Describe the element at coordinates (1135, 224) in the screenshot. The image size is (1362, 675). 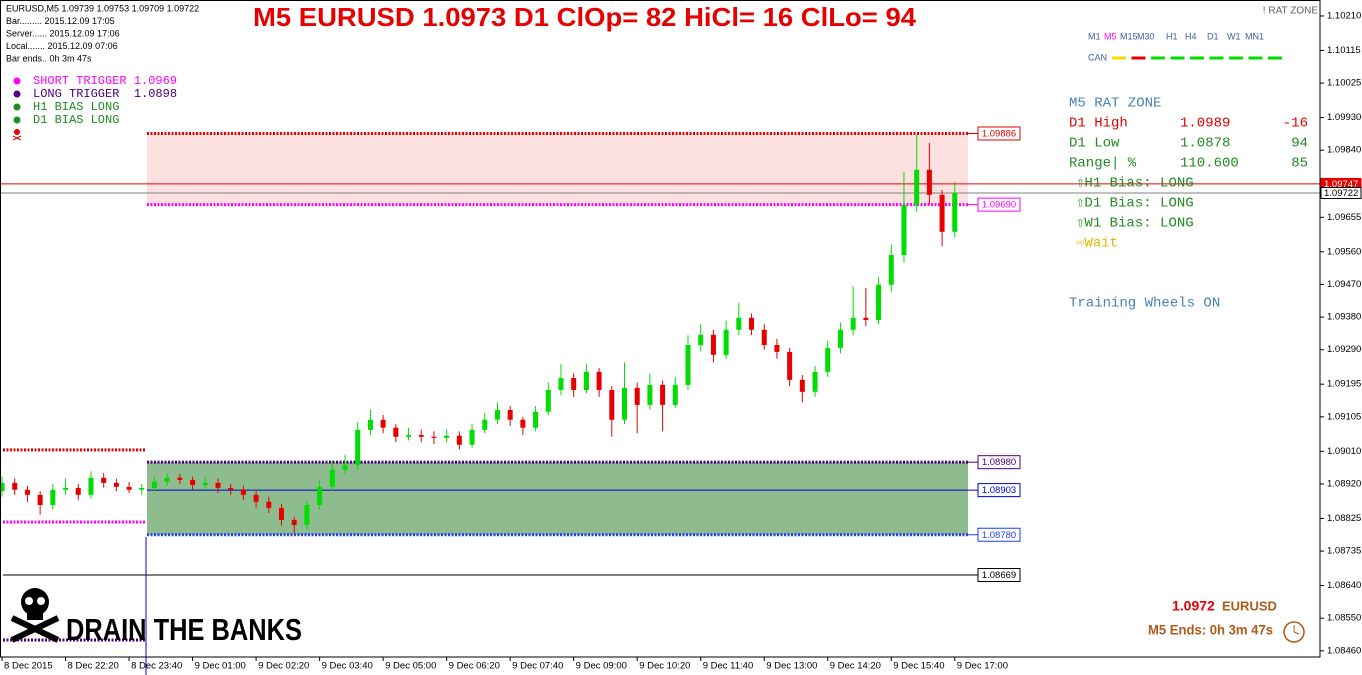
I see `panel-bias: ⇧W1 Bias: LONG` at that location.